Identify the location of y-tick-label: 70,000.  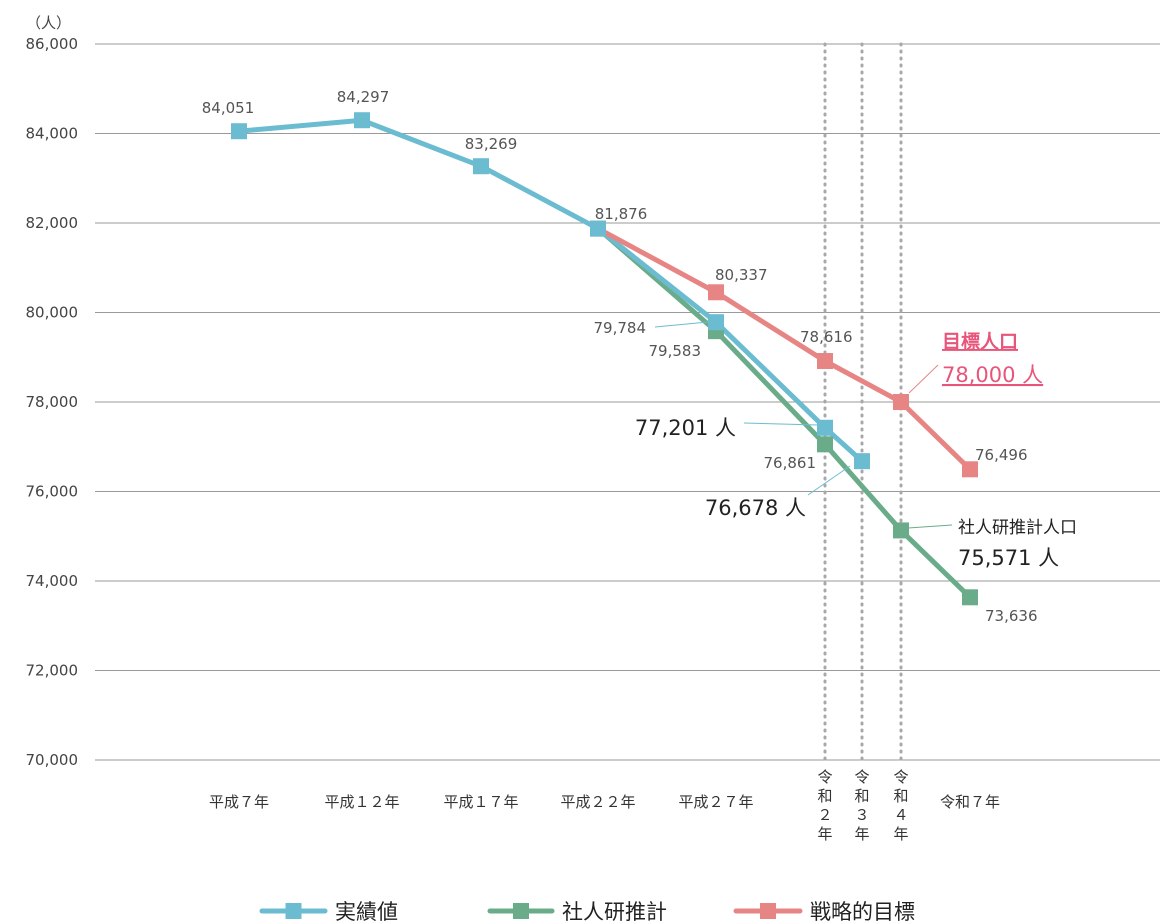
(52, 760).